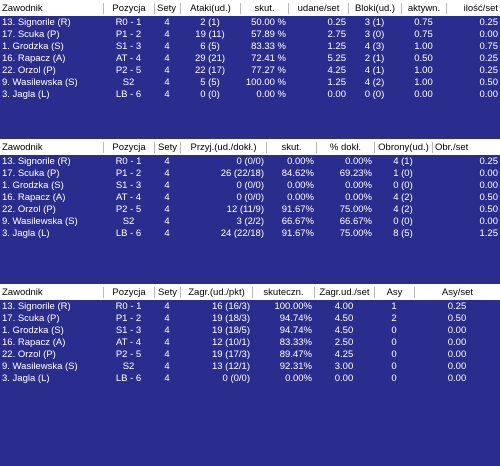 The width and height of the screenshot is (500, 466). What do you see at coordinates (283, 292) in the screenshot?
I see `column-header-serve-eff: skuteczn.` at bounding box center [283, 292].